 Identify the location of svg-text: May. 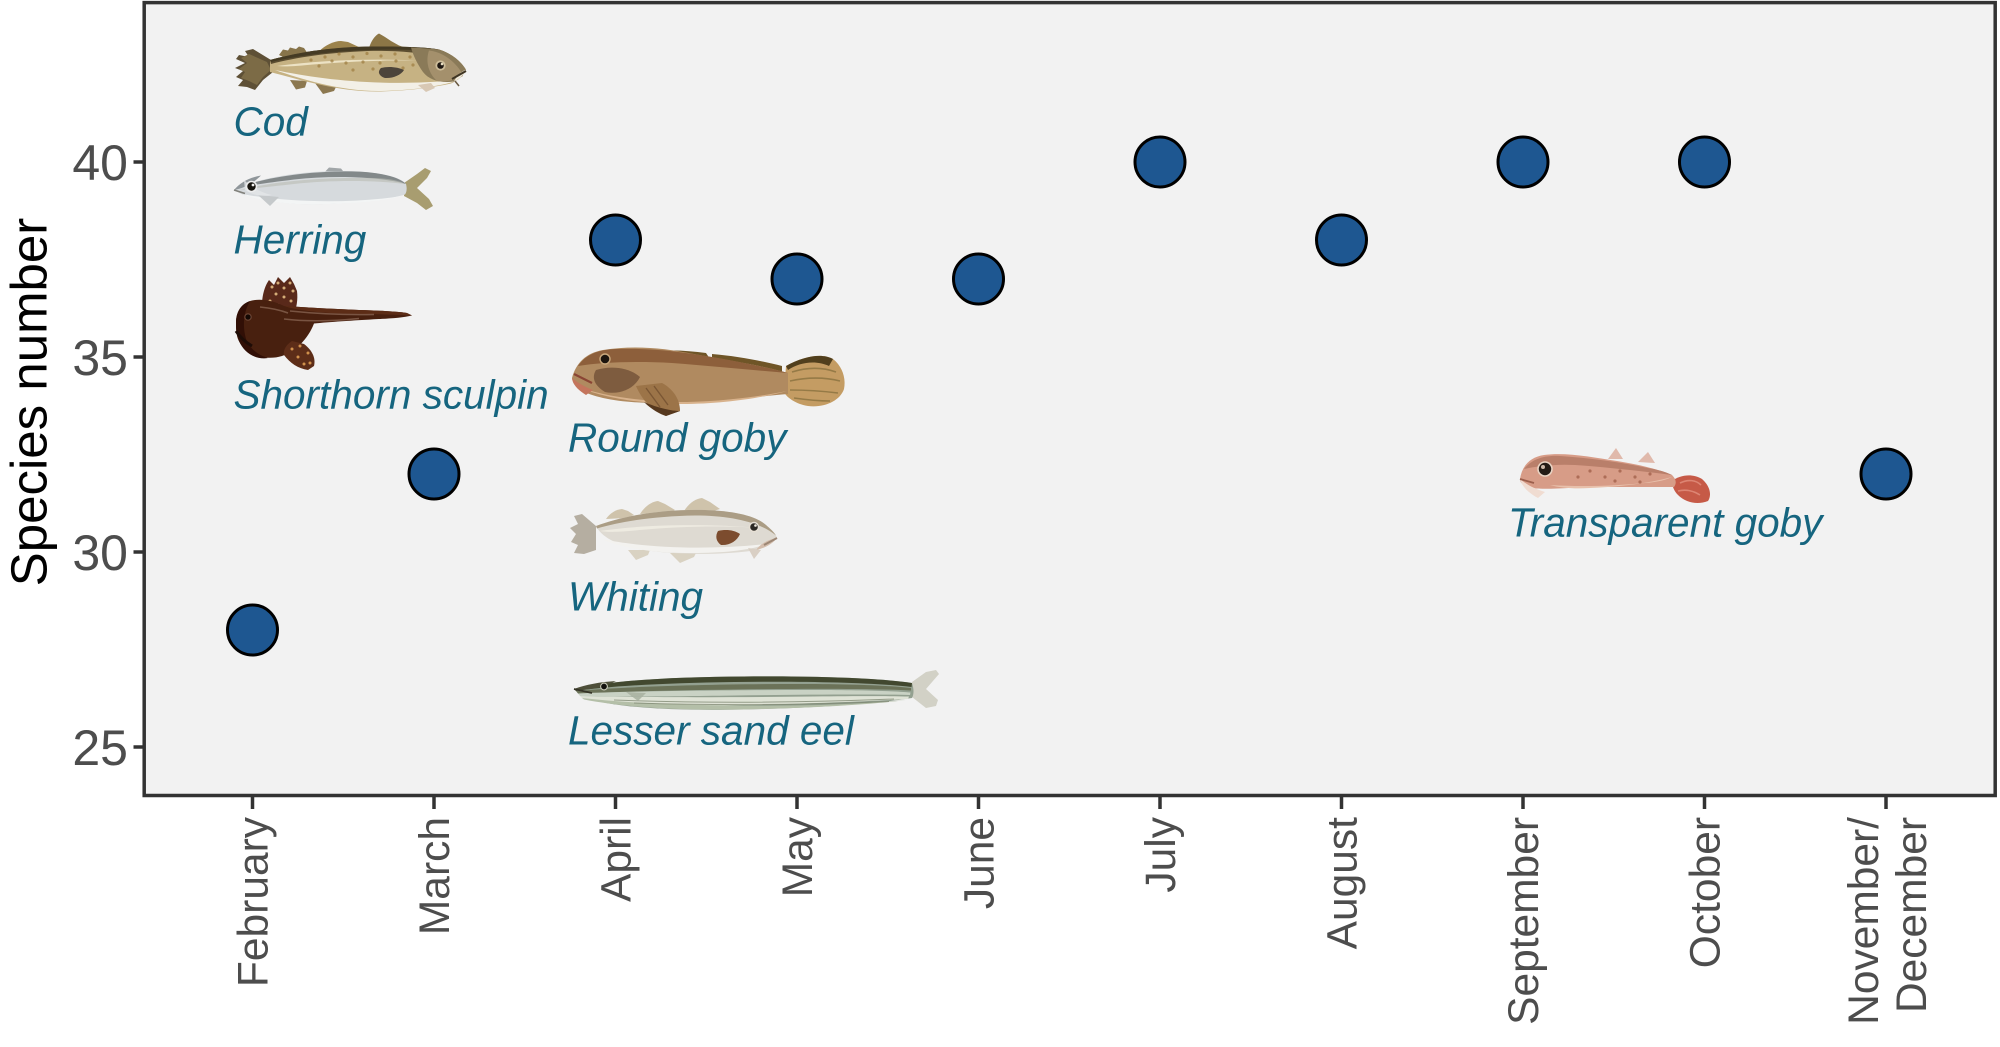
(798, 856).